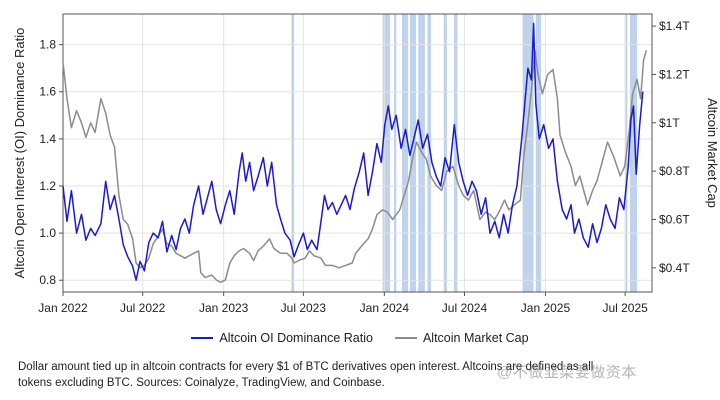 The image size is (720, 400). What do you see at coordinates (674, 26) in the screenshot?
I see `y2-tick-label: $1.4T` at bounding box center [674, 26].